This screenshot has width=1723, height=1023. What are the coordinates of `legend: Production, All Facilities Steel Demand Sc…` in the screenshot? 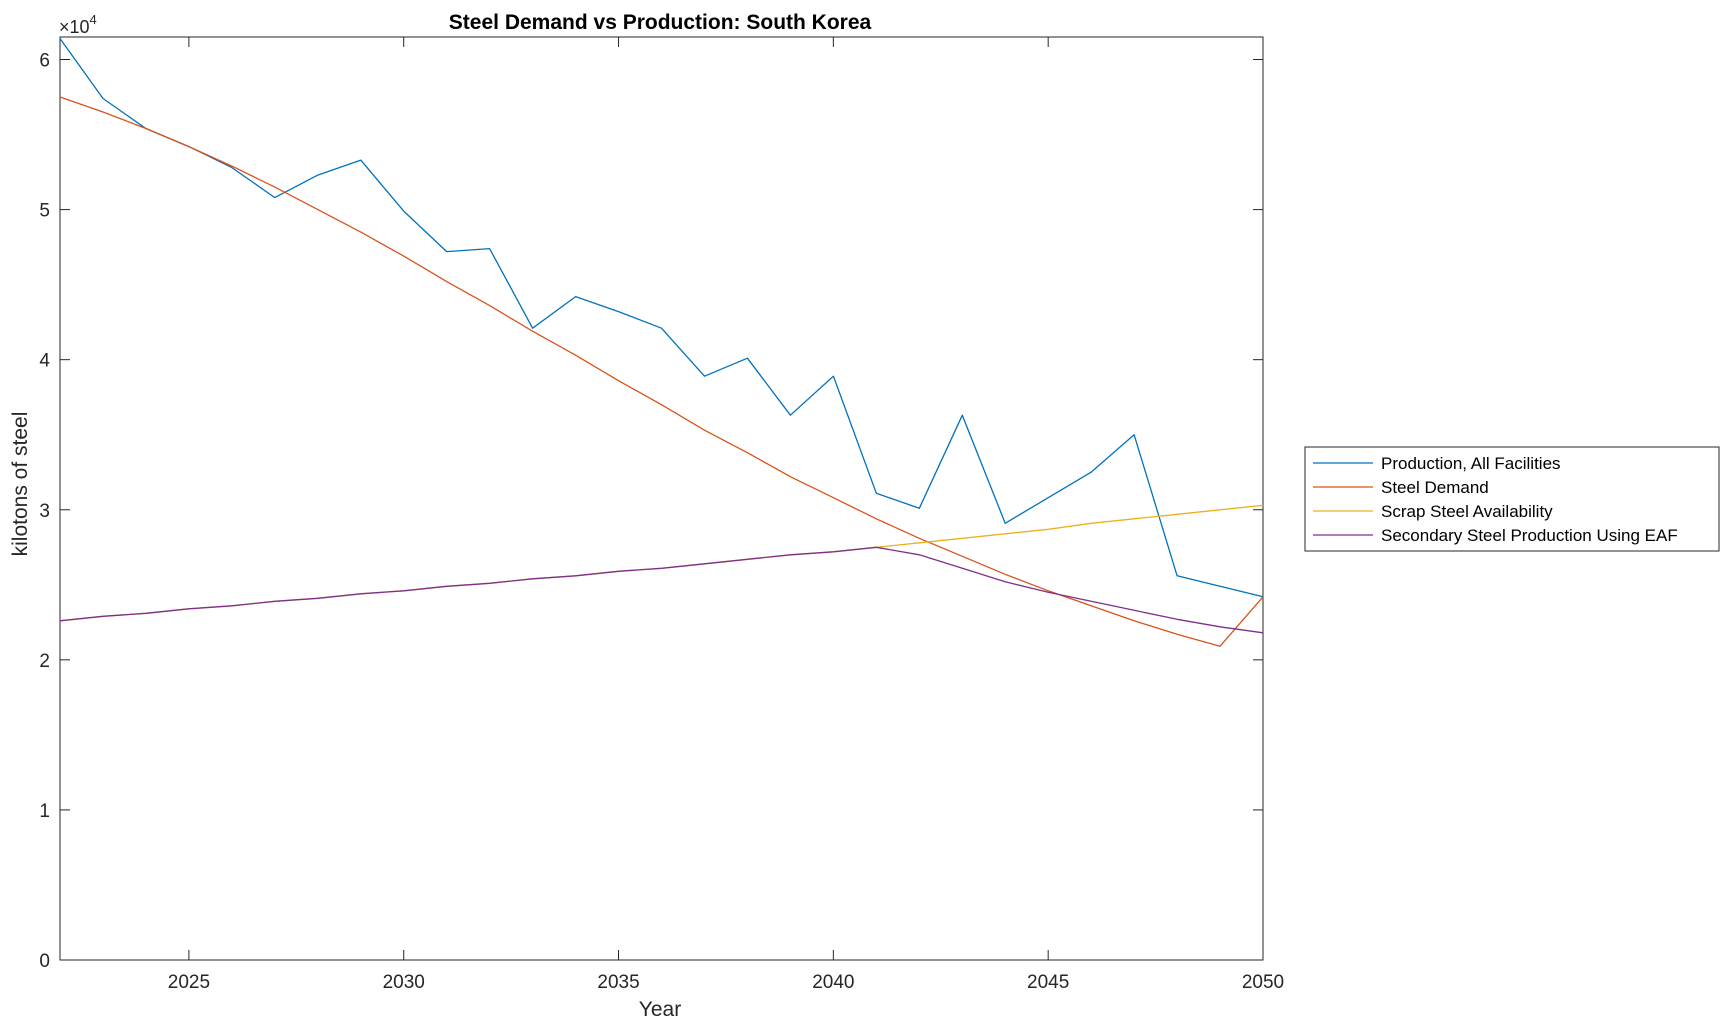 It's located at (1512, 499).